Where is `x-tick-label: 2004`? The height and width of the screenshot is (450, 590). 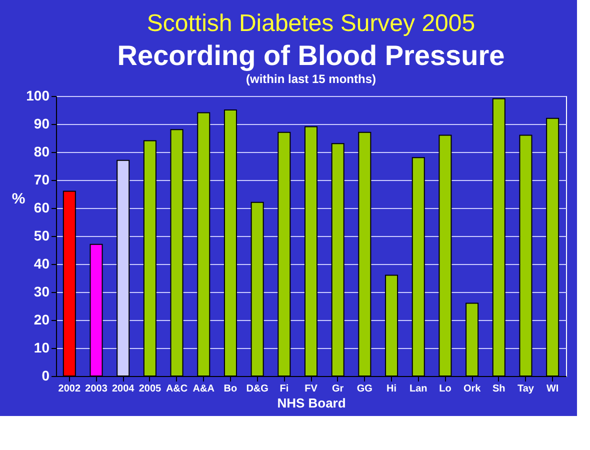 x-tick-label: 2004 is located at coordinates (123, 389).